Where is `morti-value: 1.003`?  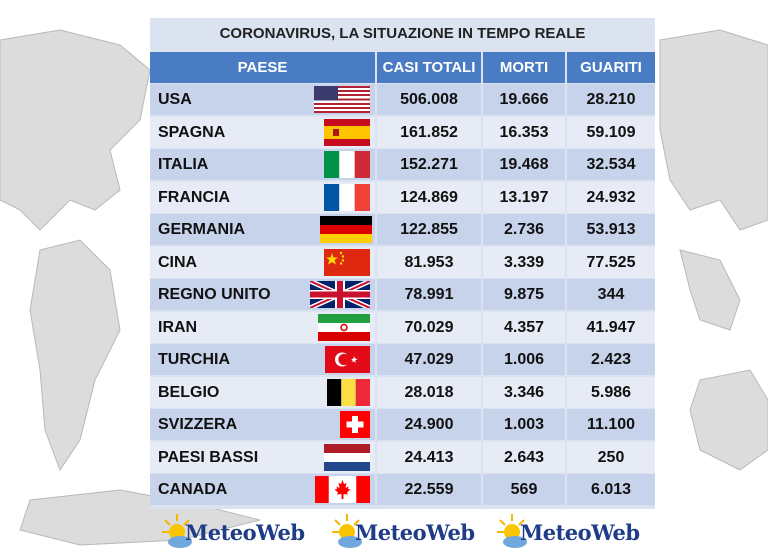
morti-value: 1.003 is located at coordinates (524, 424).